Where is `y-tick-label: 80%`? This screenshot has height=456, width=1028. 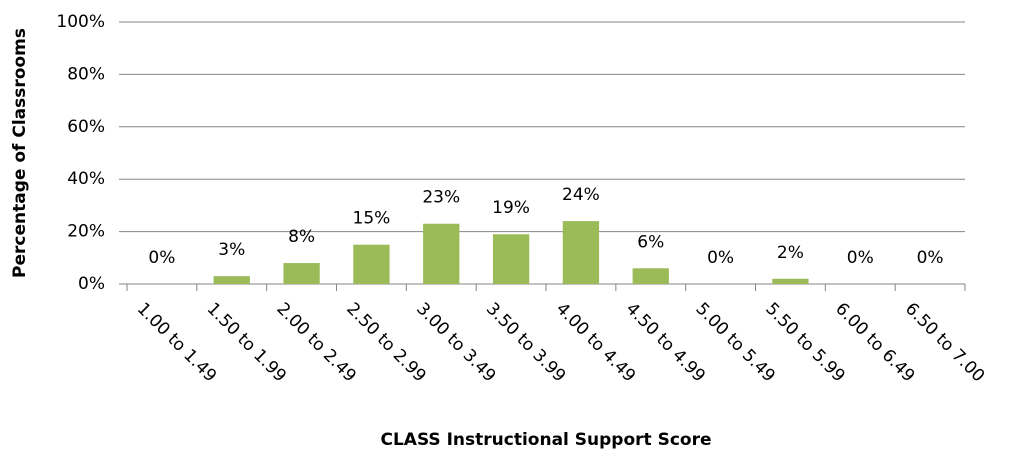 y-tick-label: 80% is located at coordinates (86, 74).